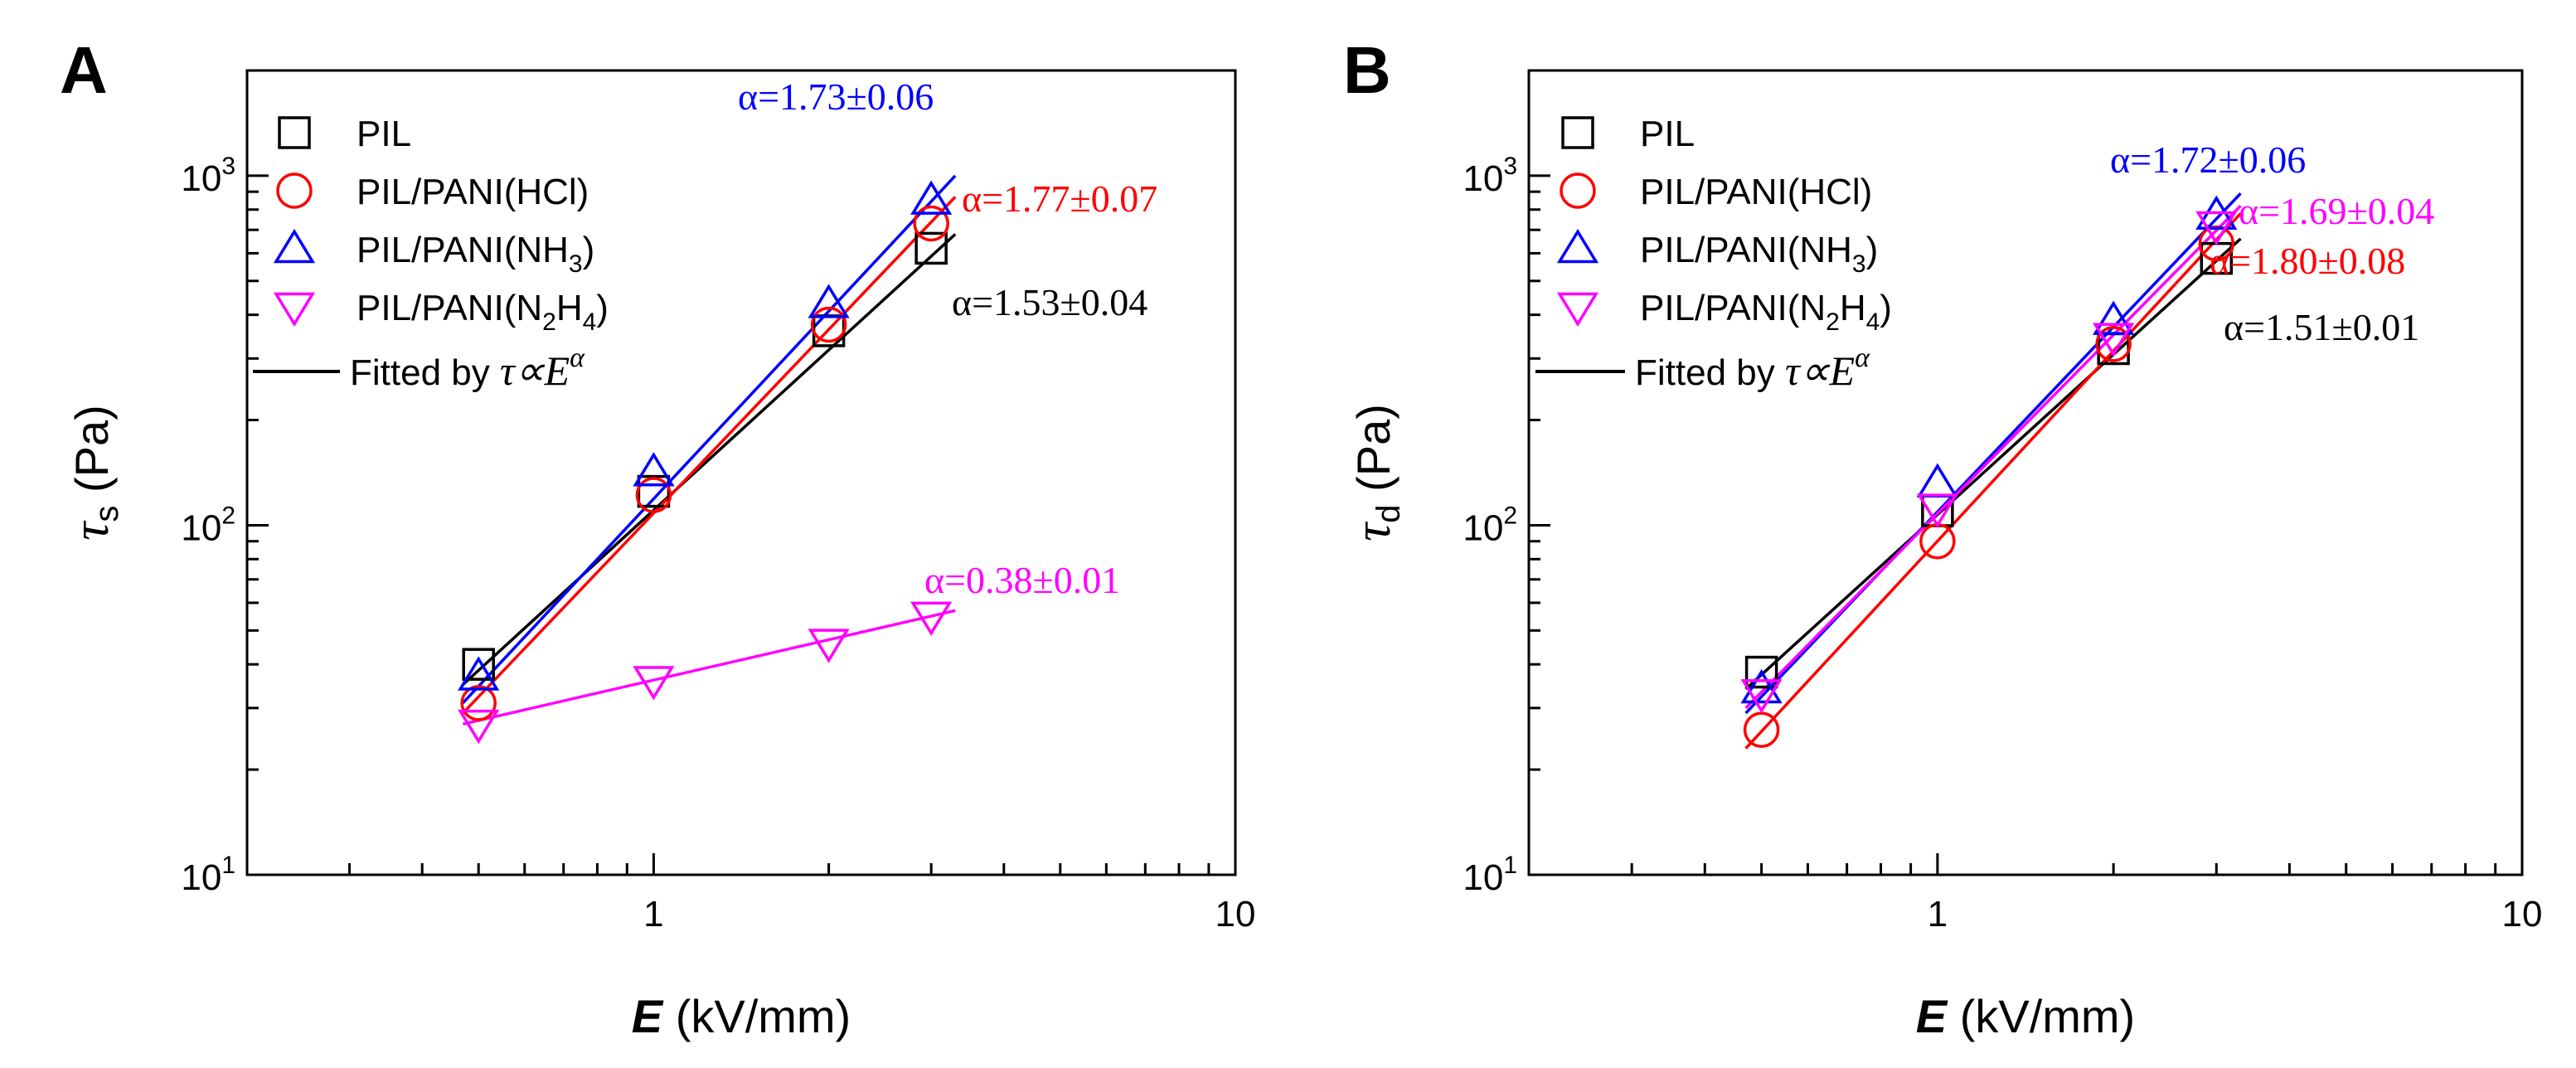 The height and width of the screenshot is (1068, 2576). I want to click on panel-a-fit-line-pil-pani-nh3, so click(709, 439).